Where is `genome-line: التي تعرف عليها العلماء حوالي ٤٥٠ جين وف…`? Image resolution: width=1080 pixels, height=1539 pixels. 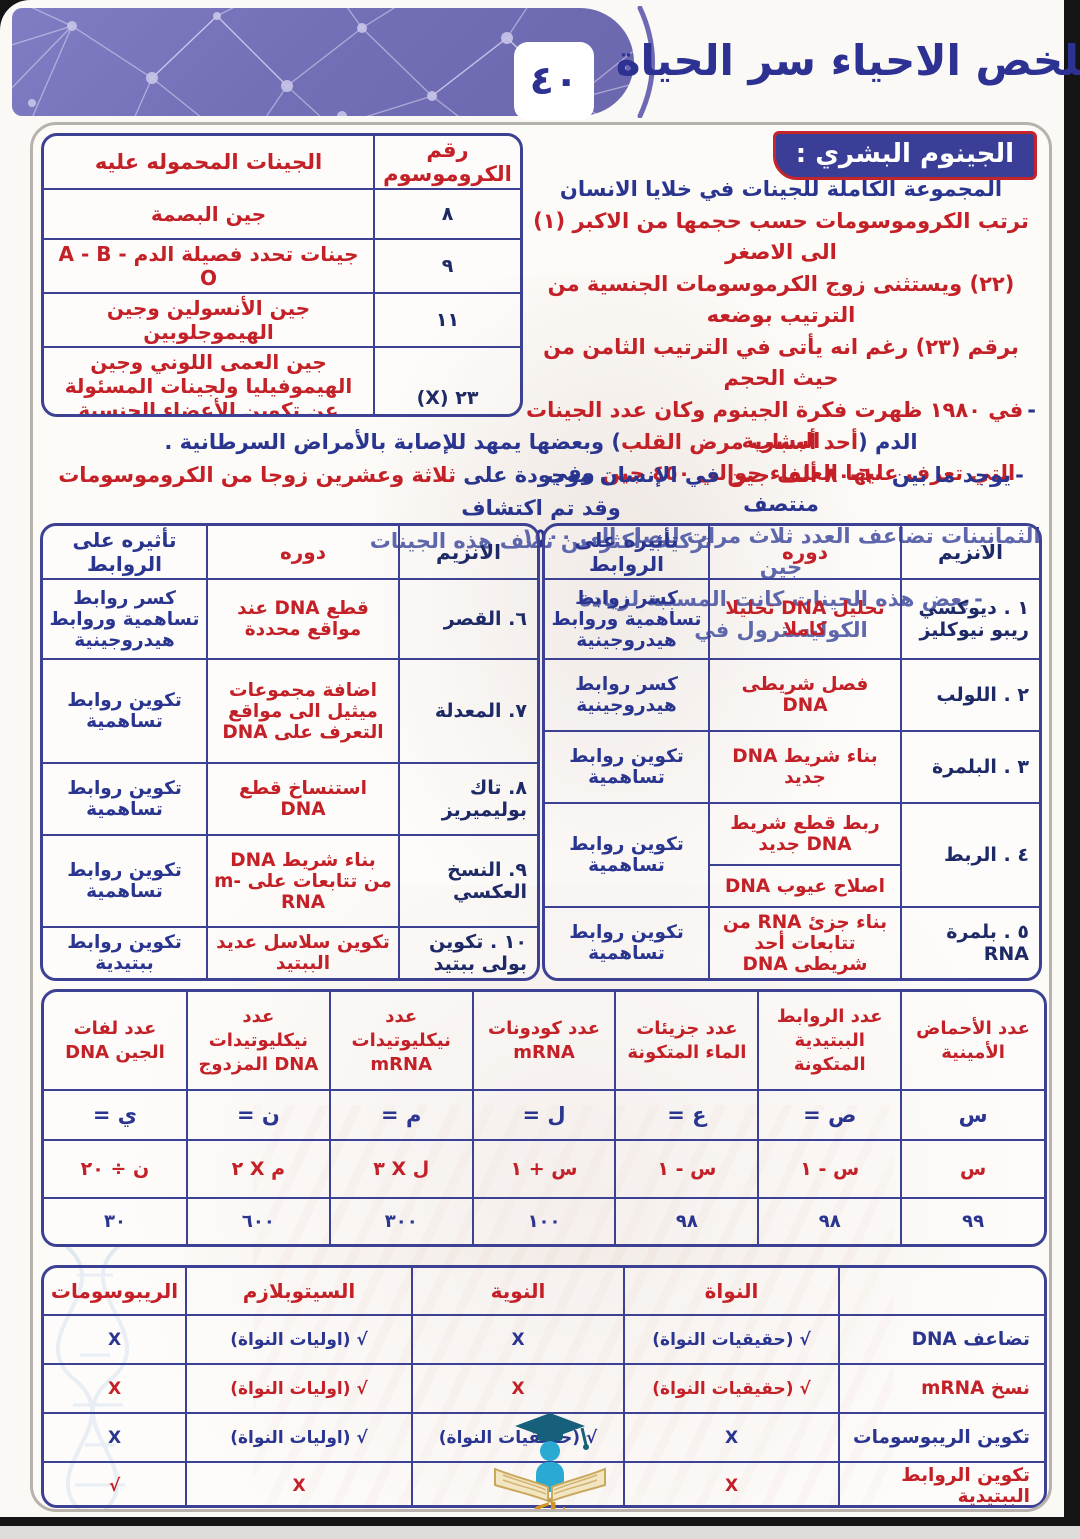
genome-line: التي تعرف عليها العلماء حوالي ٤٥٠ جين وف… is located at coordinates (781, 488).